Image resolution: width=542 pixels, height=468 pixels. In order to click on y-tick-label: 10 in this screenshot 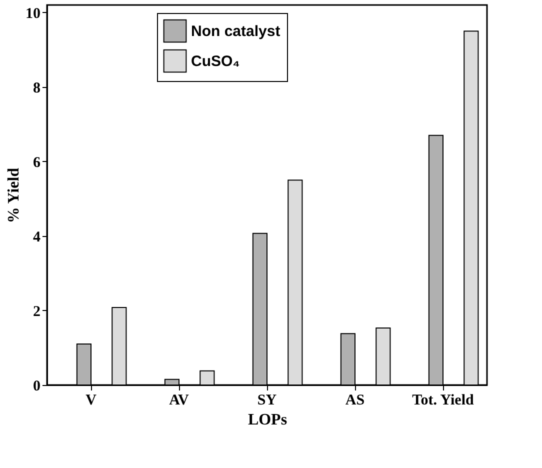, I will do `click(33, 14)`.